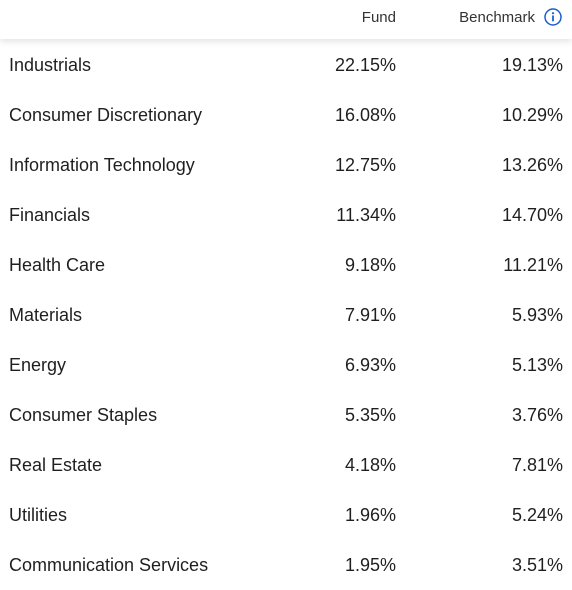 The image size is (572, 590). Describe the element at coordinates (370, 465) in the screenshot. I see `fund-weight: 4.18%` at that location.